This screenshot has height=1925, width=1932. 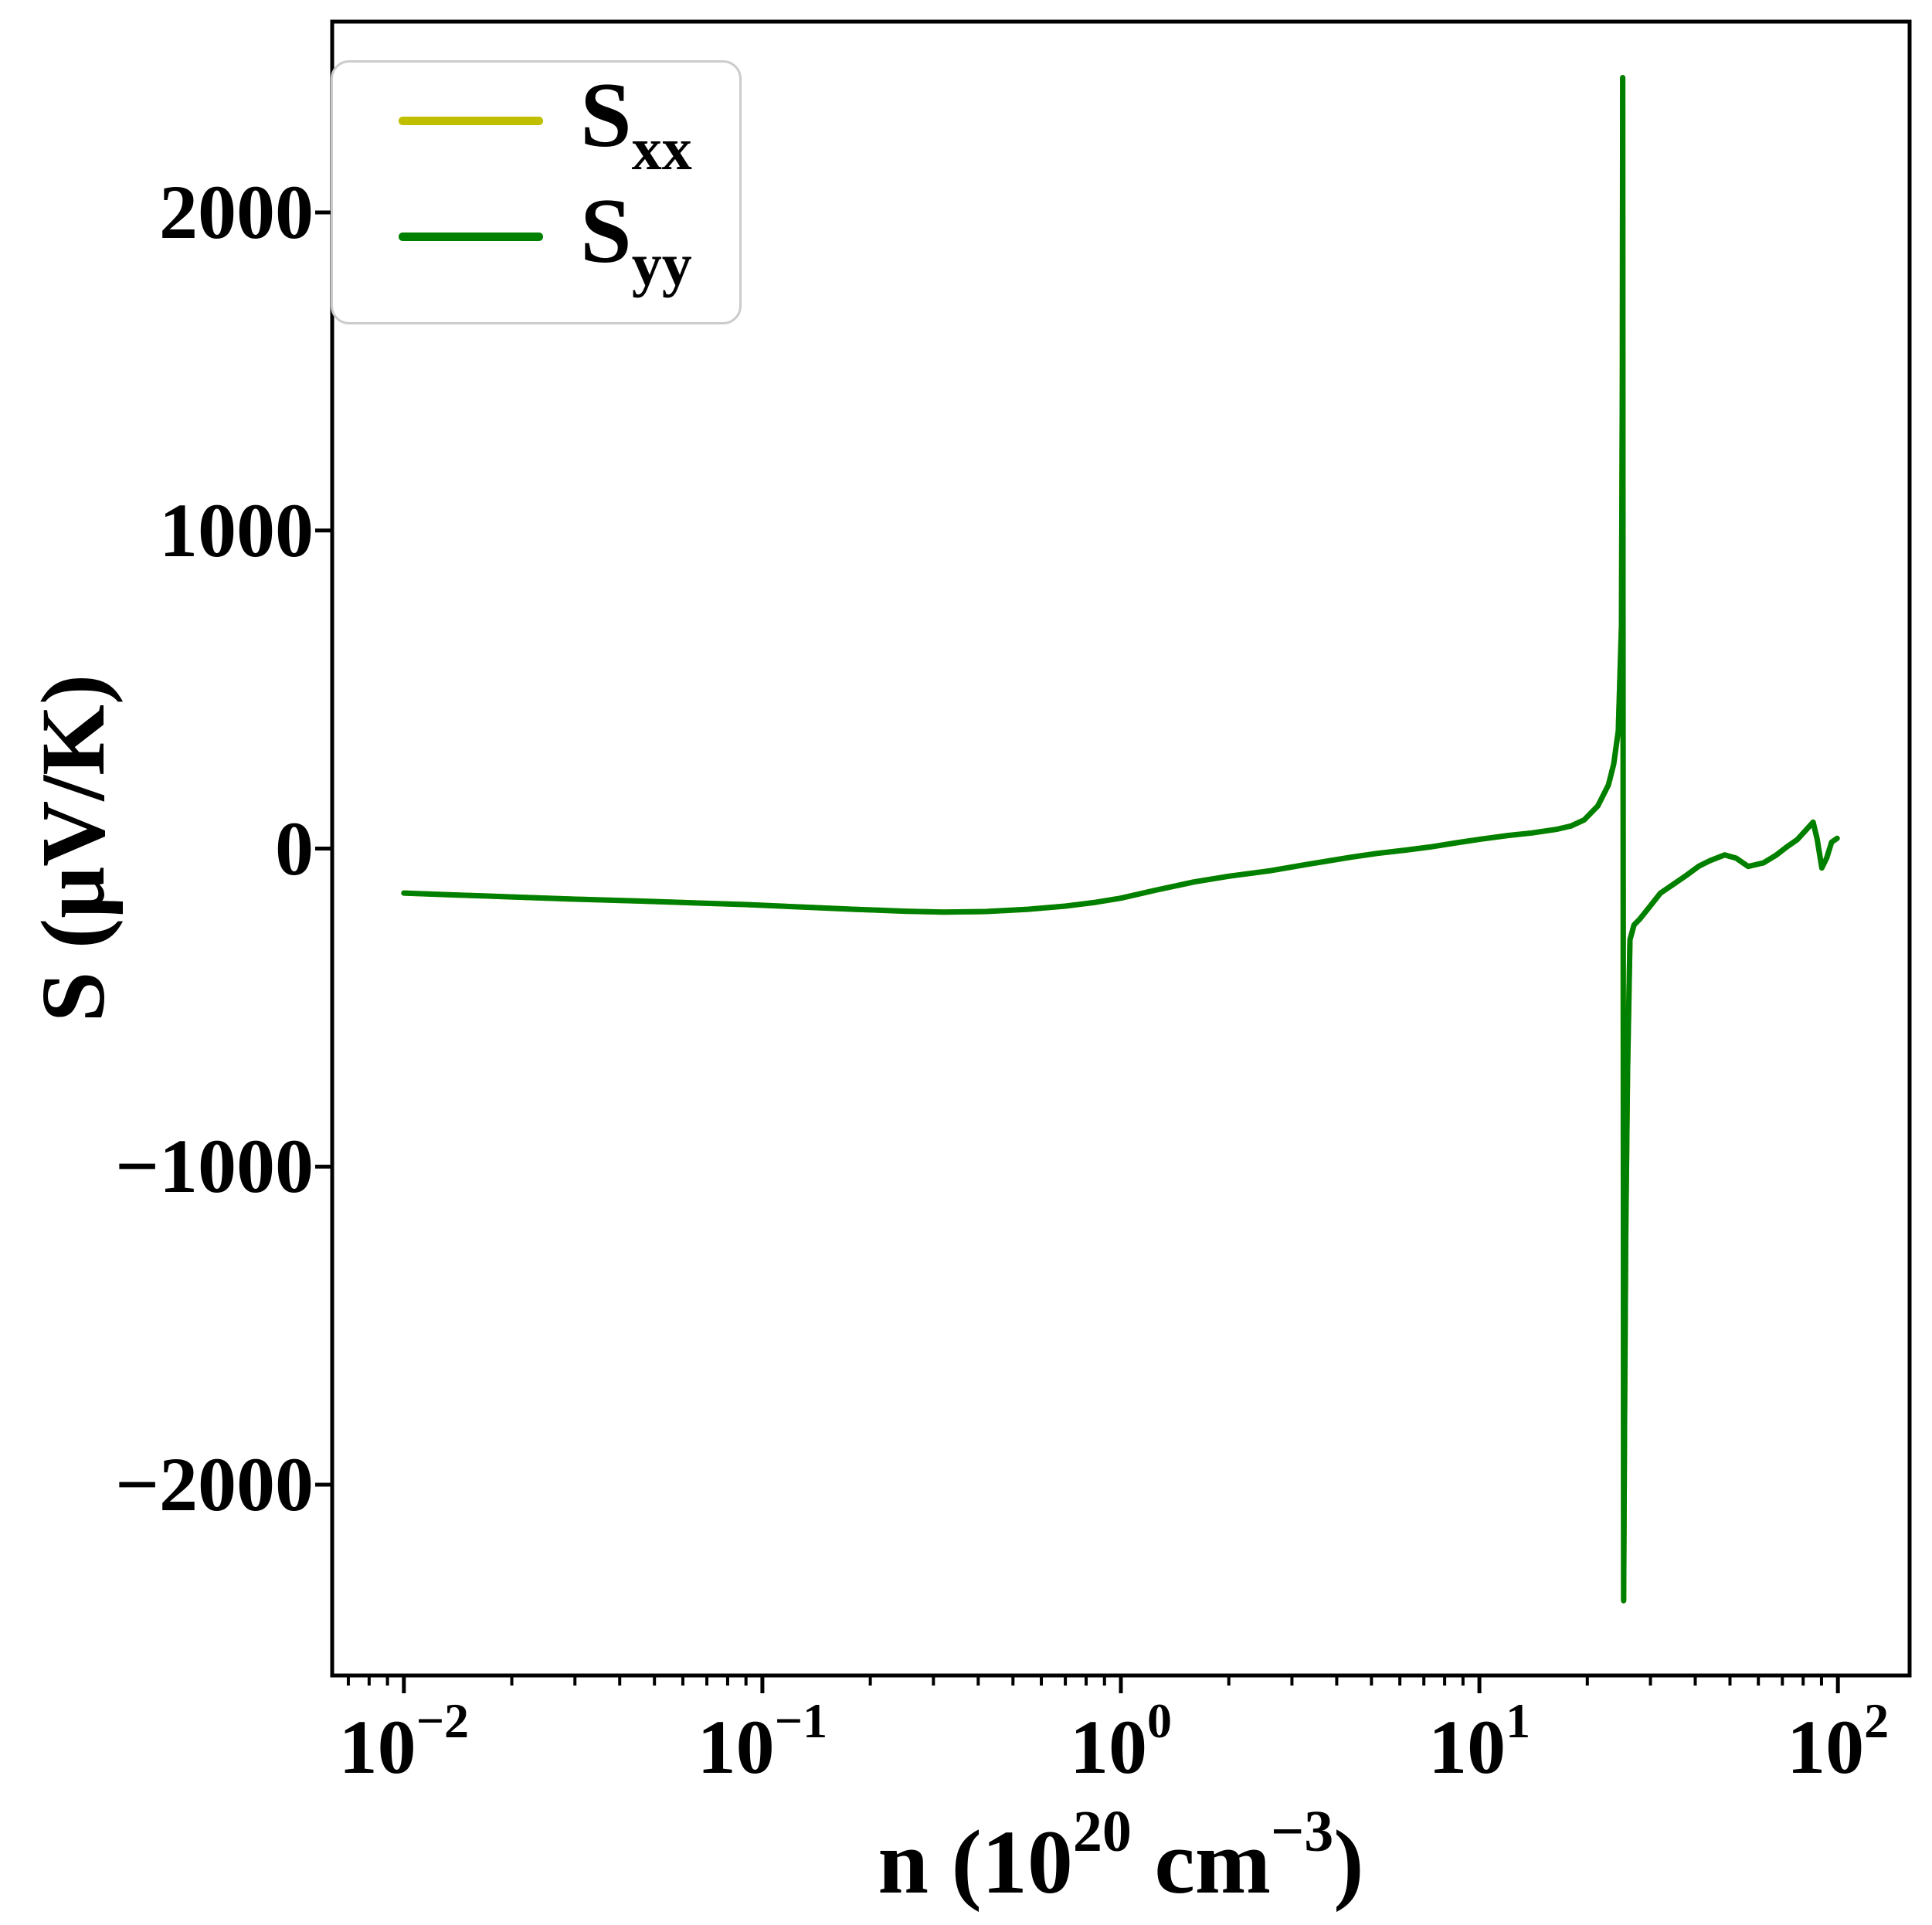 What do you see at coordinates (1877, 1720) in the screenshot?
I see `x-tick-exponent: 2` at bounding box center [1877, 1720].